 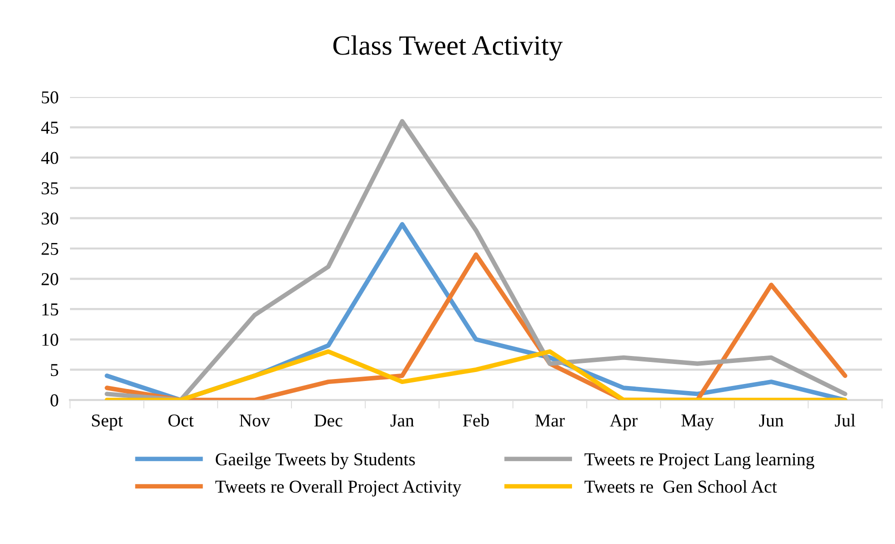 I want to click on y-tick-label: 10, so click(x=50, y=340).